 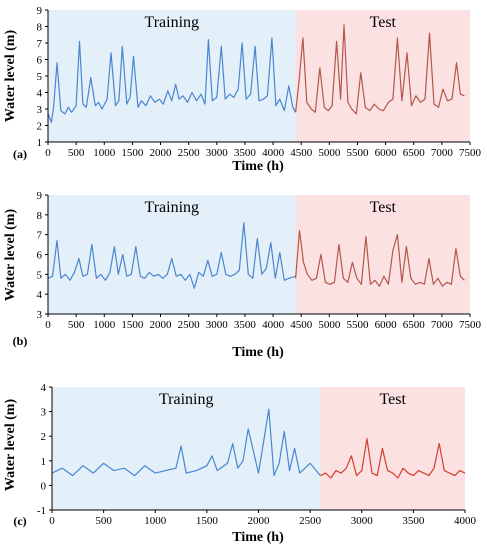 What do you see at coordinates (44, 486) in the screenshot?
I see `y-tick-label: 0` at bounding box center [44, 486].